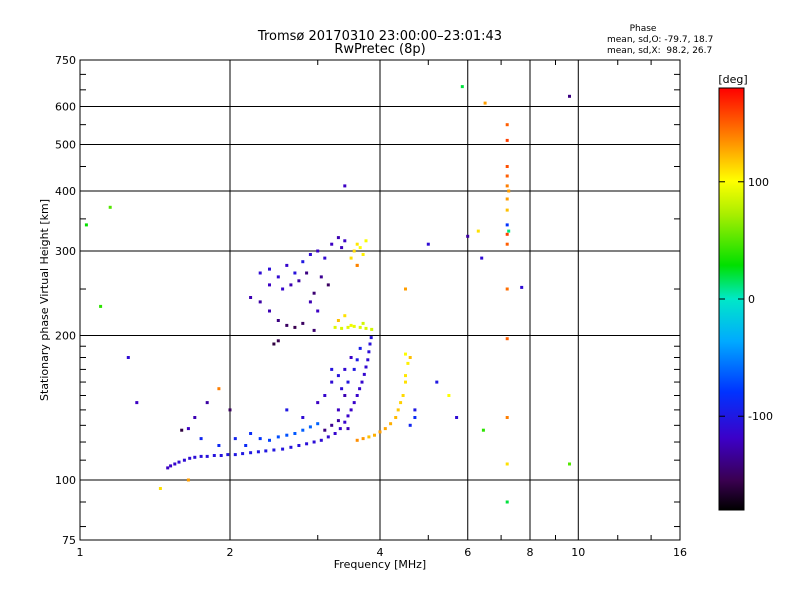  I want to click on x-tick-label: 2, so click(230, 552).